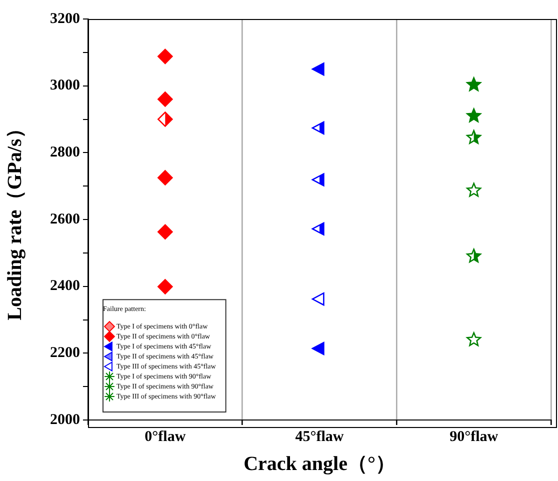 This screenshot has width=558, height=481. I want to click on y-axis-title: Loading rate（GPa/s）, so click(15, 219).